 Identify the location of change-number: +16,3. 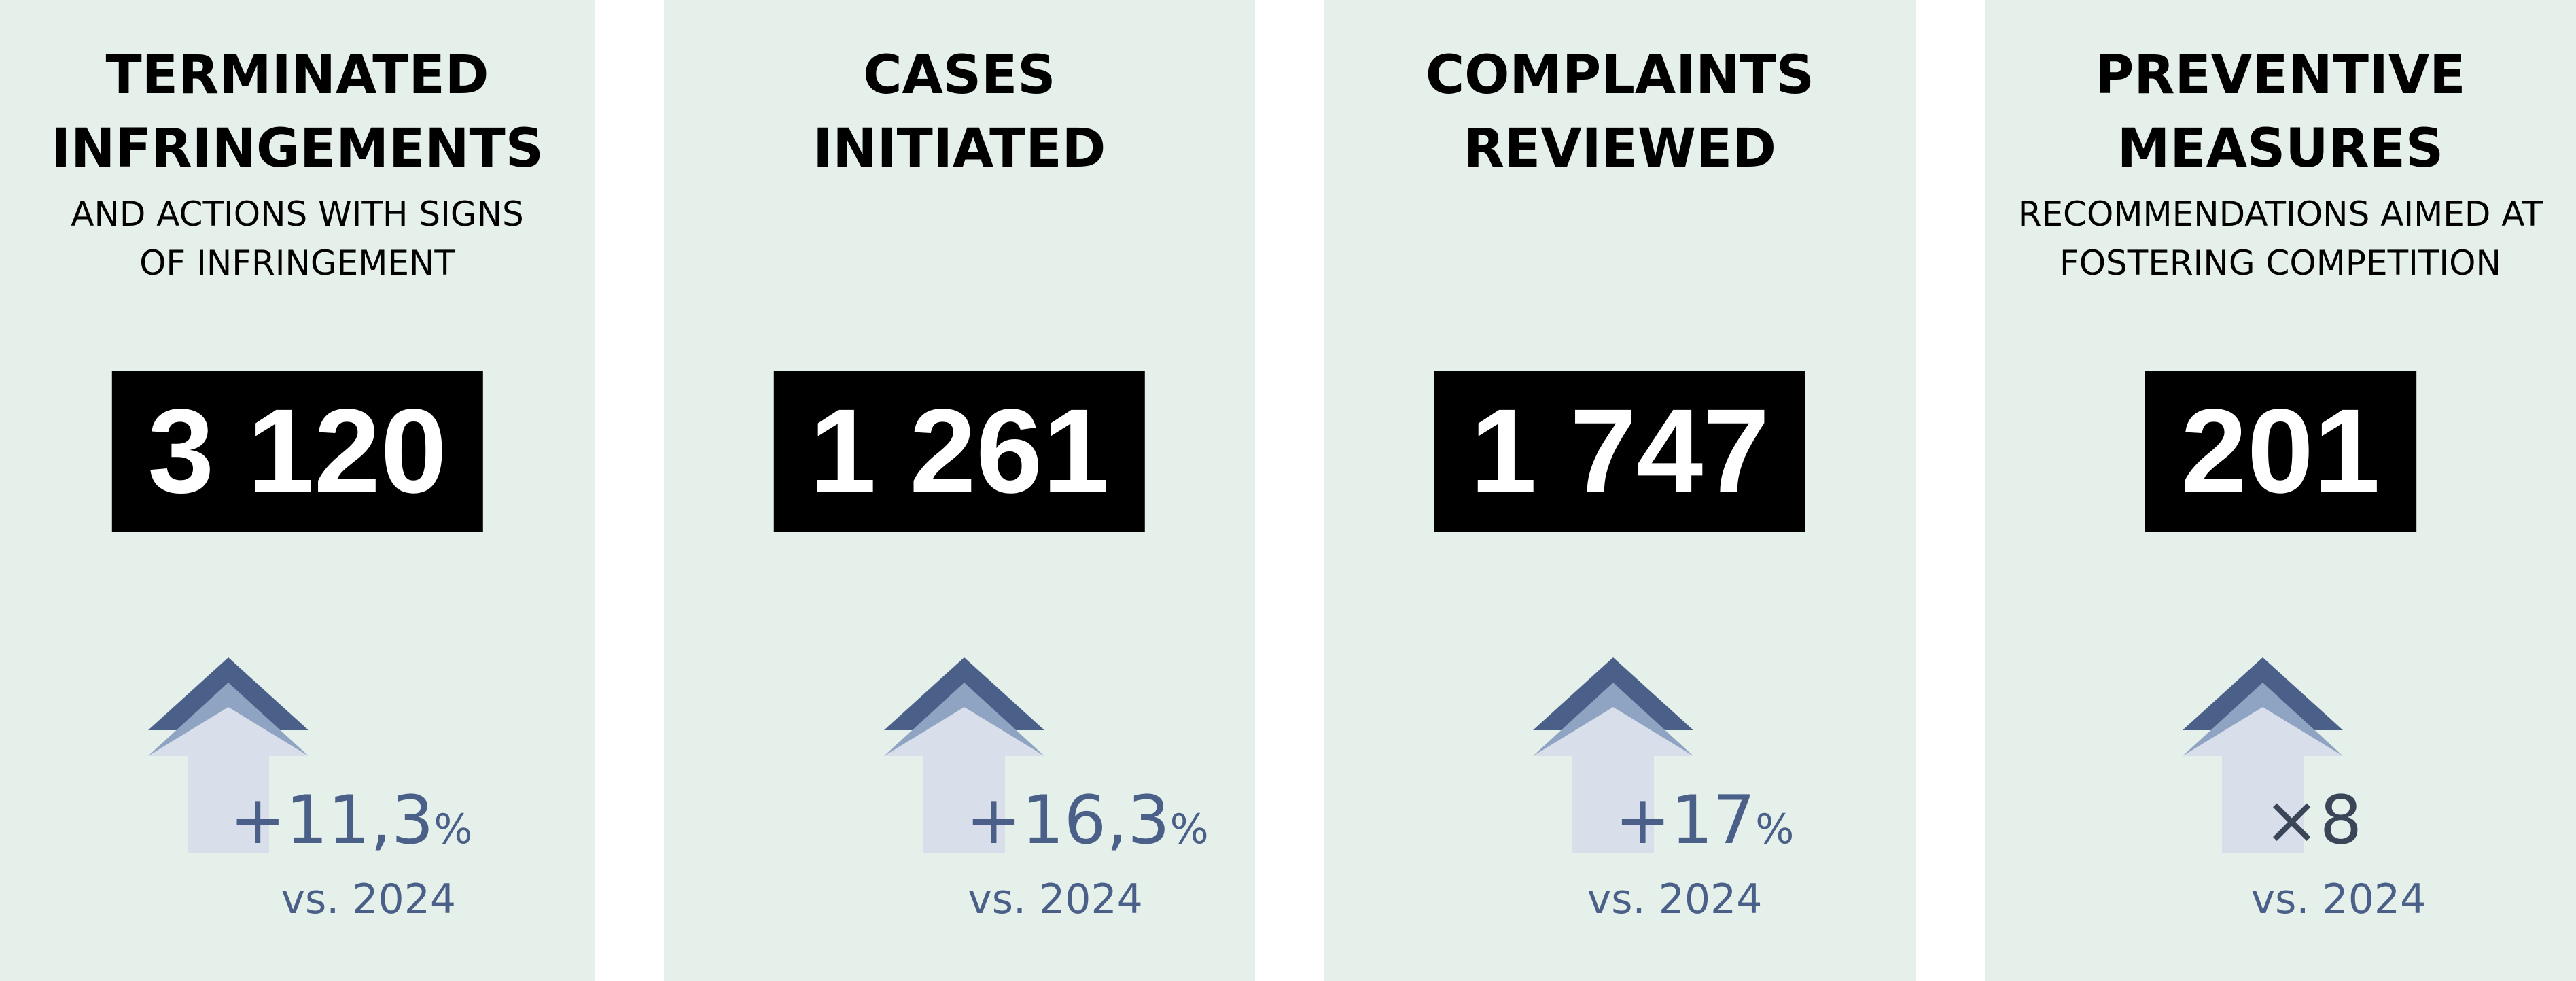
(1068, 820).